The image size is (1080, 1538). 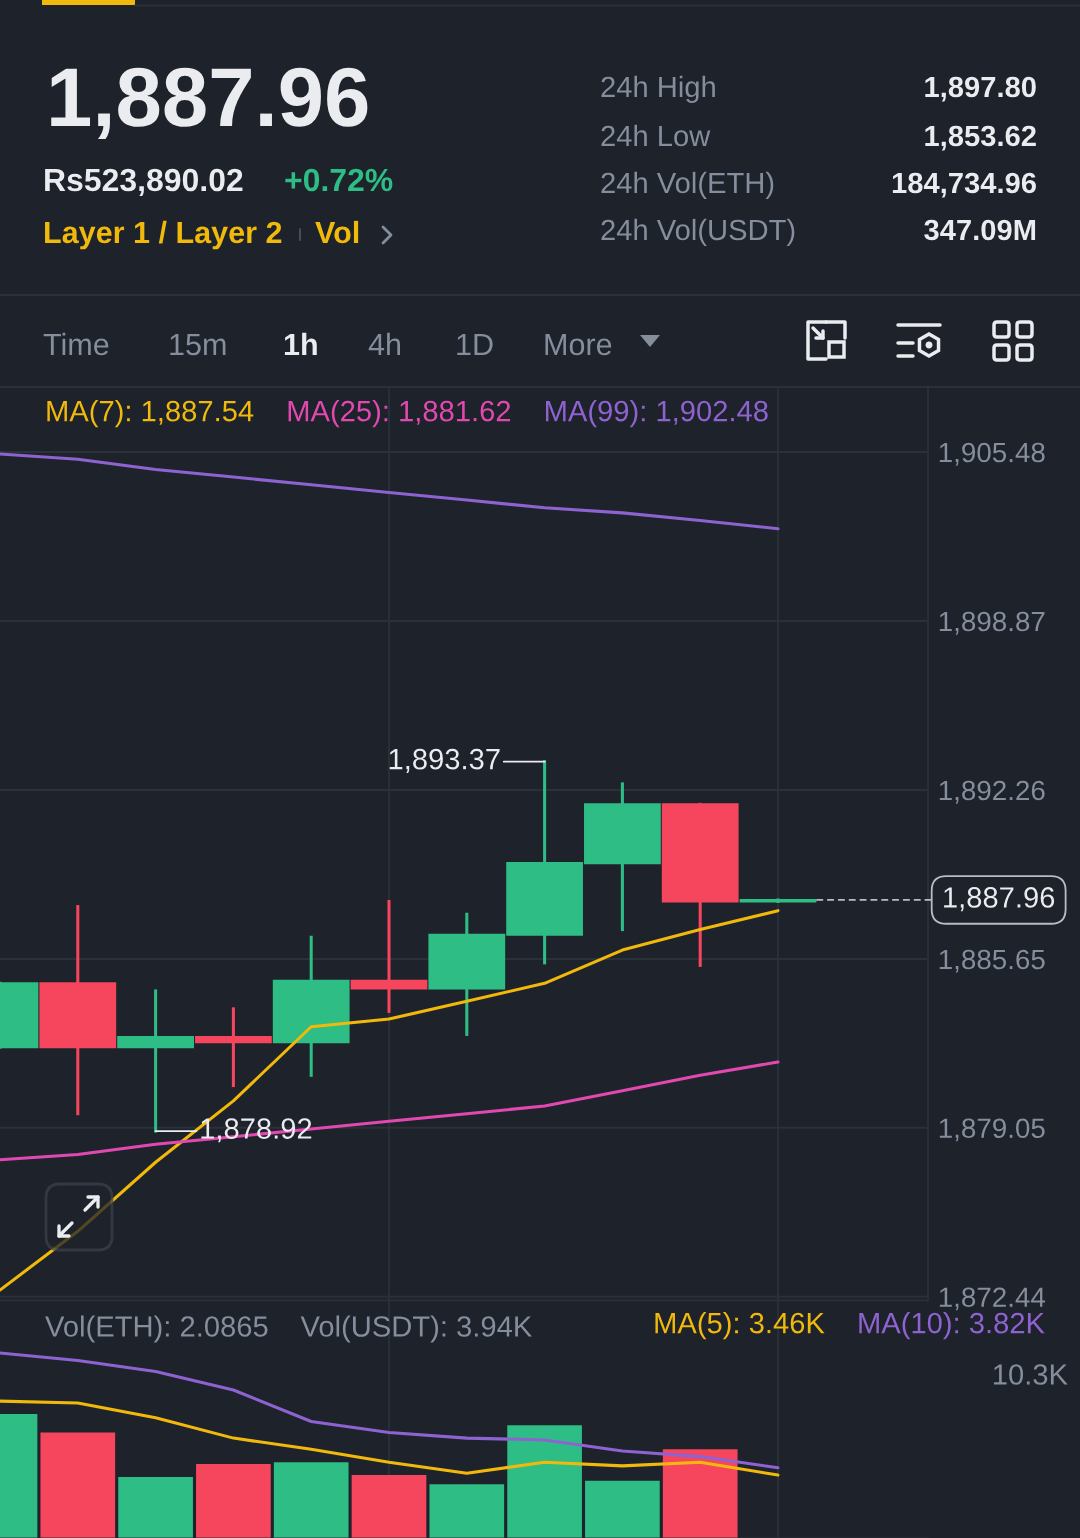 What do you see at coordinates (992, 623) in the screenshot?
I see `y-tick-label: 1,898.87` at bounding box center [992, 623].